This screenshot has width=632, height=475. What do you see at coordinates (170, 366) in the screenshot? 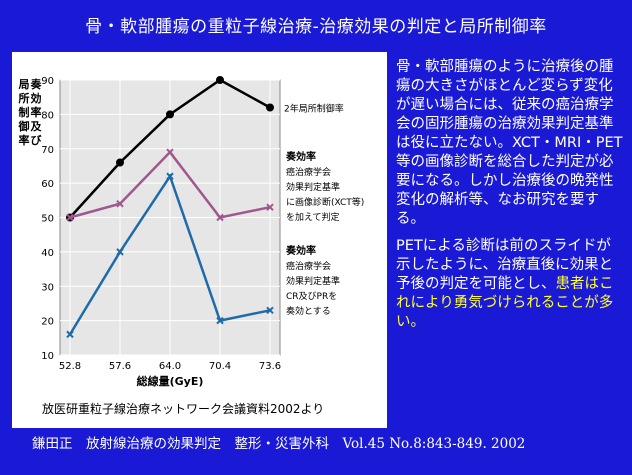
I see `x-tick-label: 64.0` at bounding box center [170, 366].